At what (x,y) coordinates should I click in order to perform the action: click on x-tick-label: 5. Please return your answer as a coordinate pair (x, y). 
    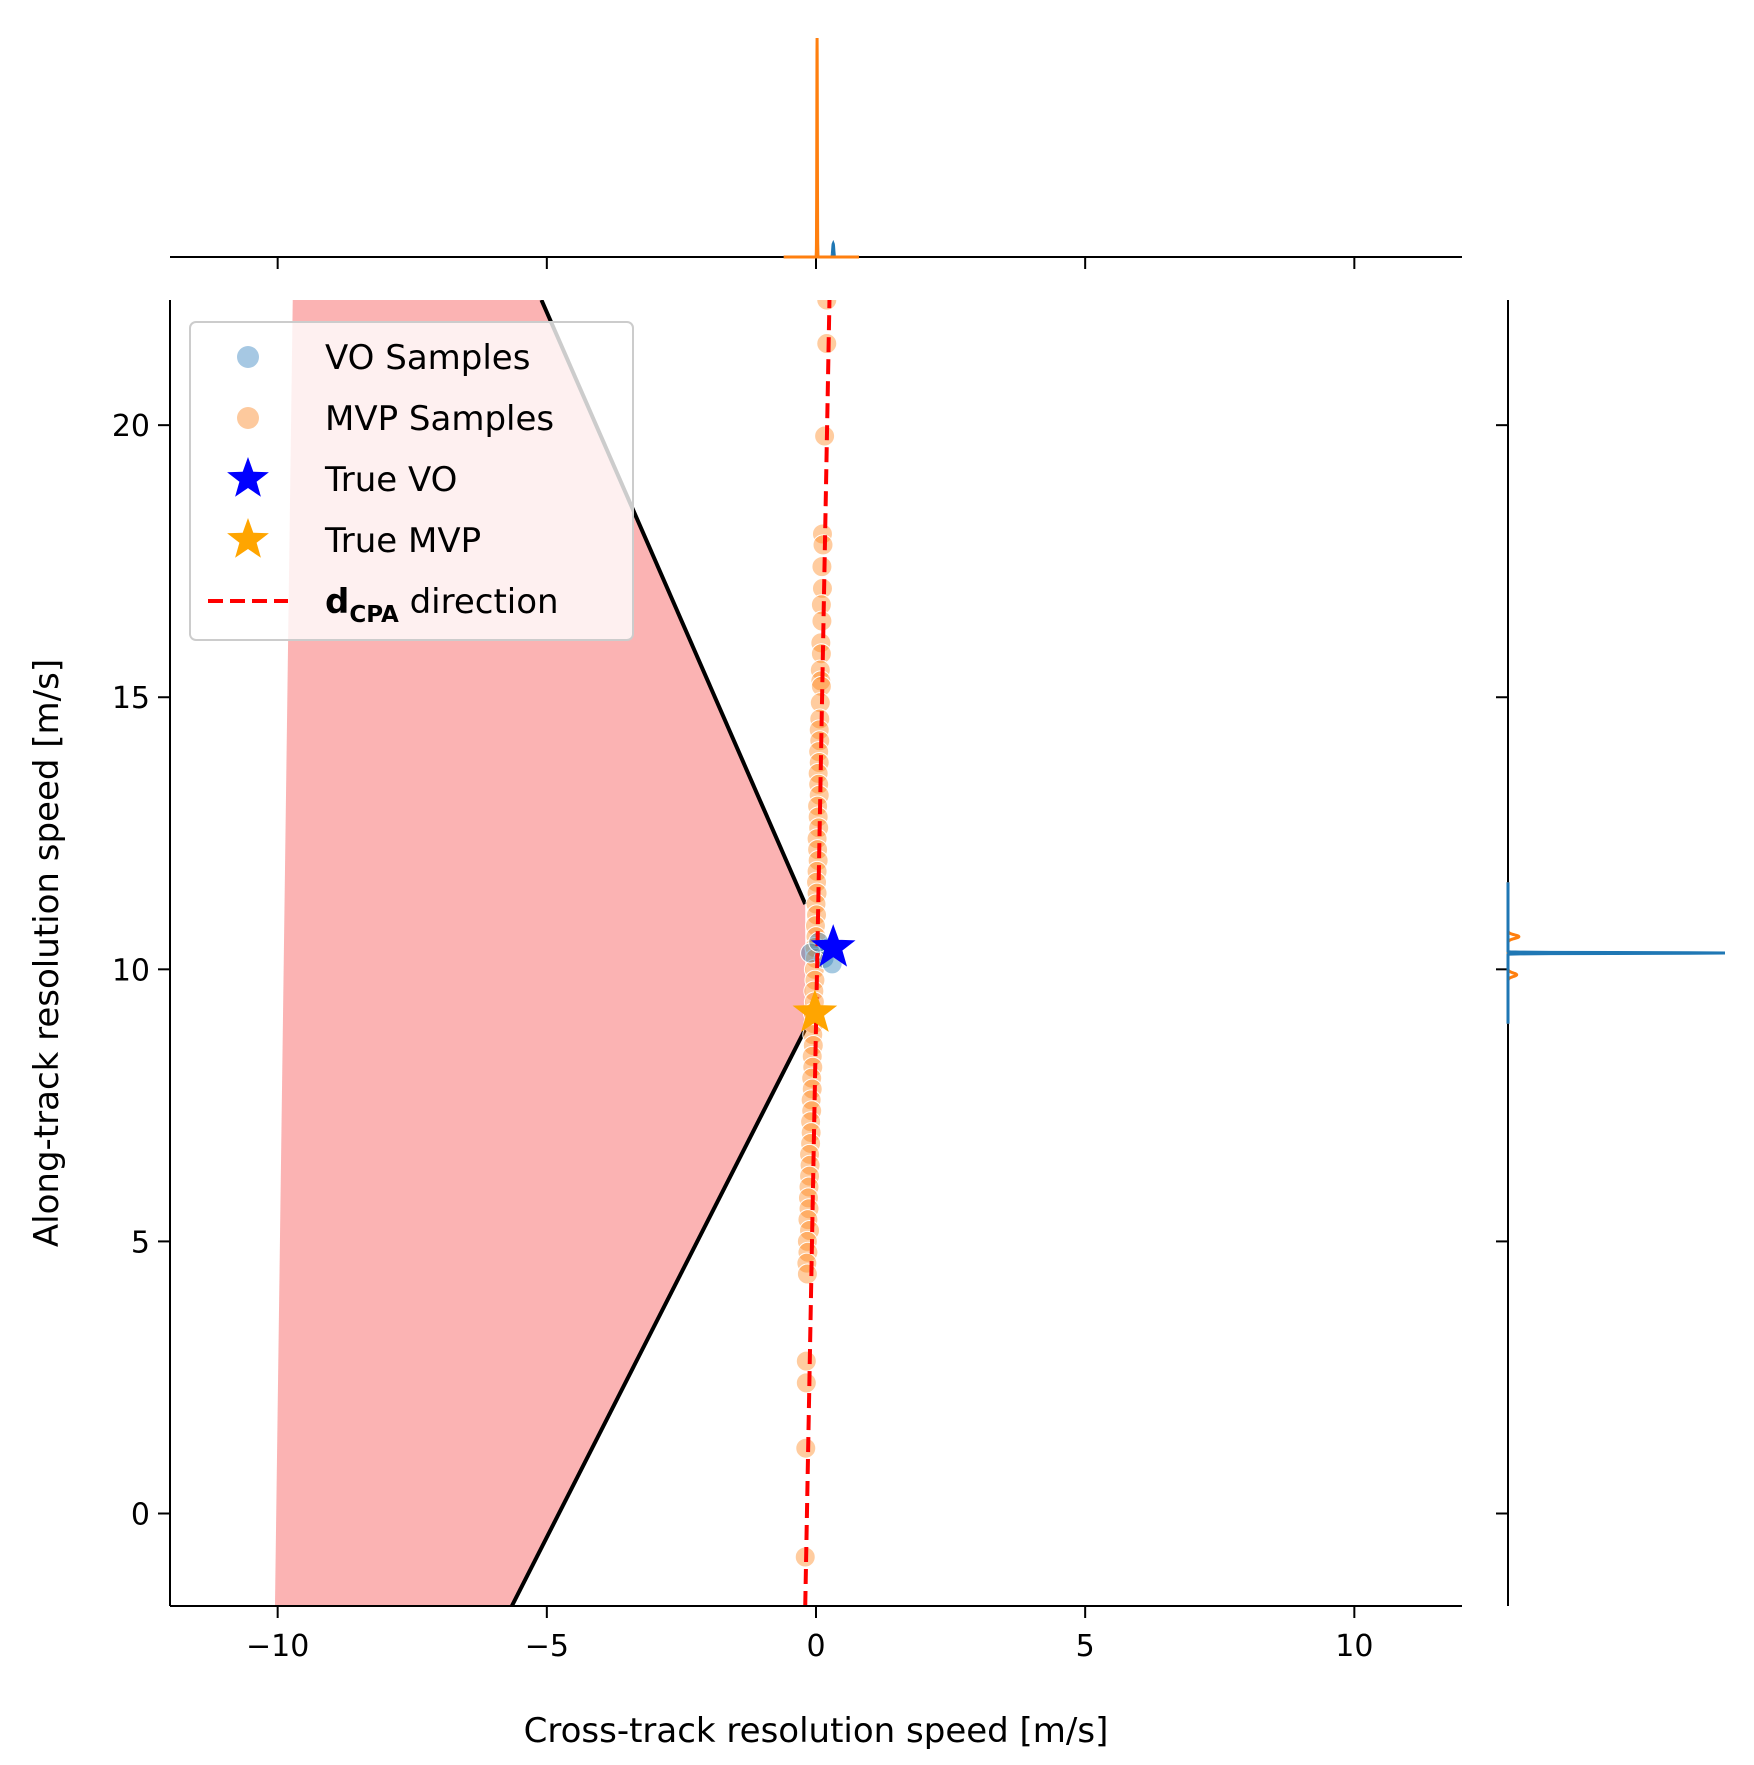
    Looking at the image, I should click on (1085, 1646).